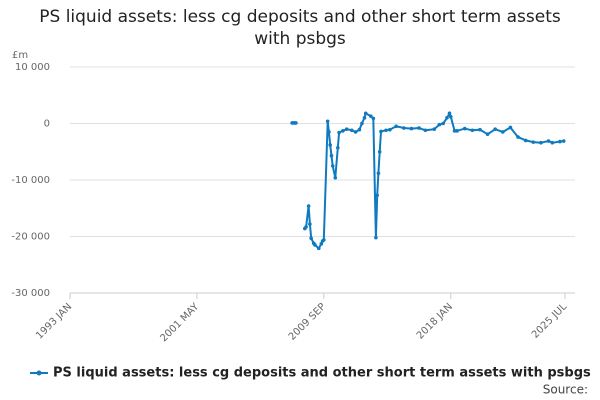 The image size is (600, 400). I want to click on x-tick-label: 2018 JAN, so click(435, 321).